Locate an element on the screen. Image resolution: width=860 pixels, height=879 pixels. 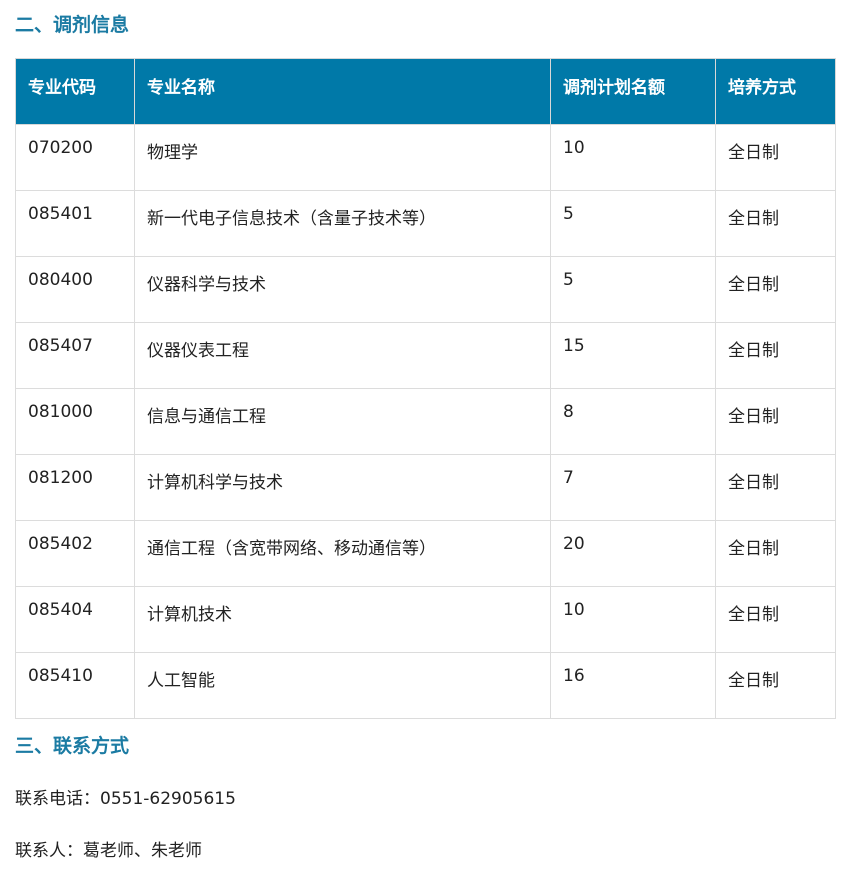
table-row: 081000 信息与通信工程 8 全日制 is located at coordinates (425, 421).